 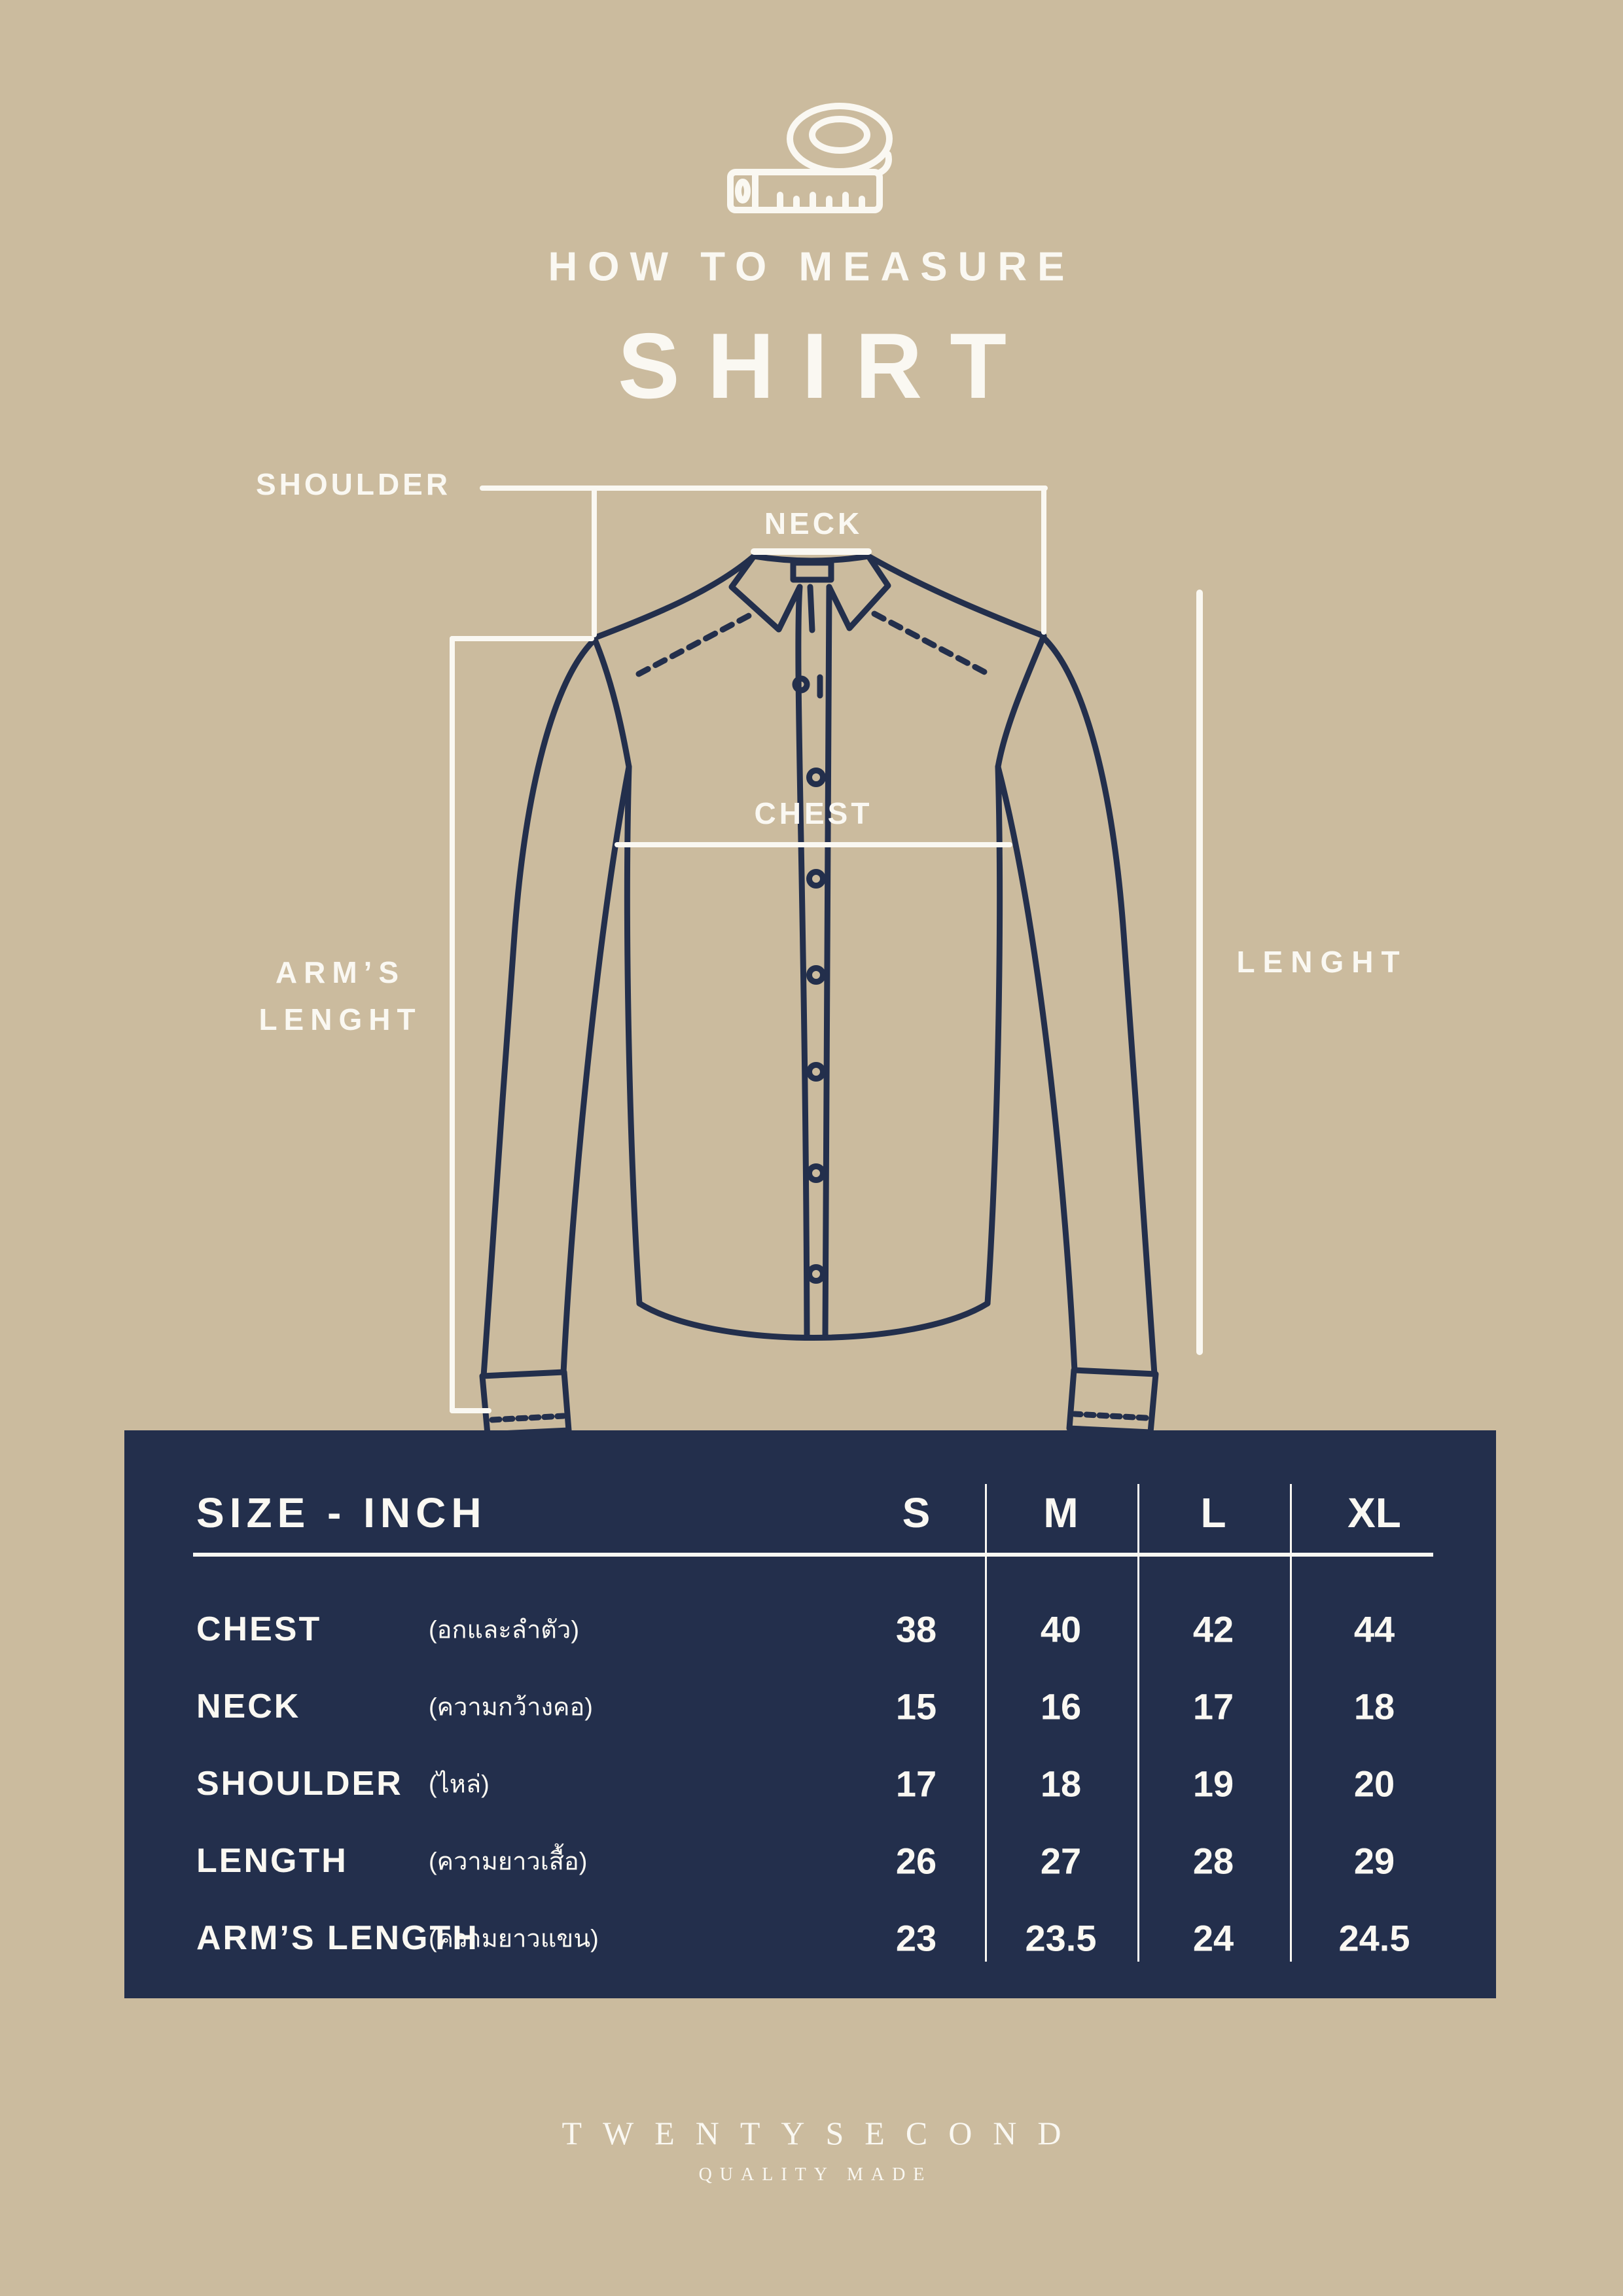 I want to click on cell-value: 23, so click(x=916, y=1938).